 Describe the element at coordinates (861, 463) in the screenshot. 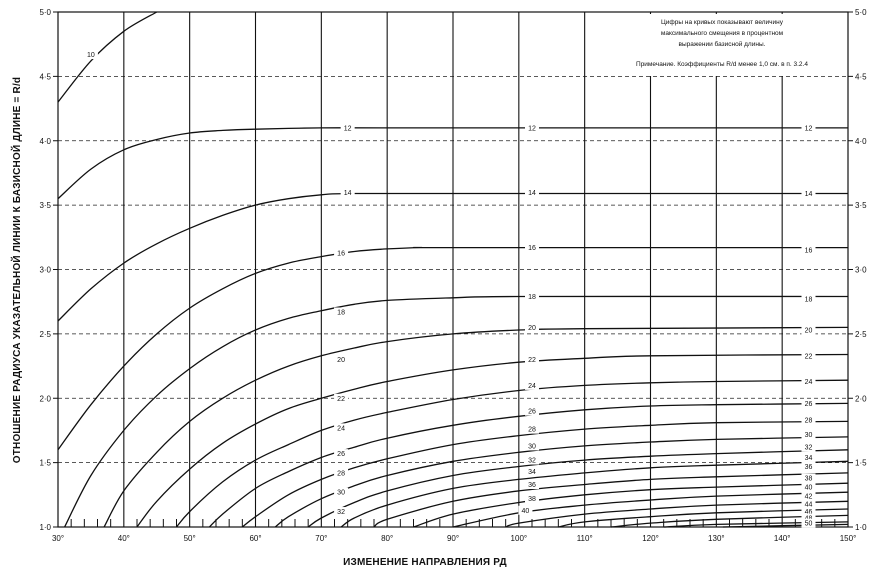

I see `y-tick-label-right: 1·5` at that location.